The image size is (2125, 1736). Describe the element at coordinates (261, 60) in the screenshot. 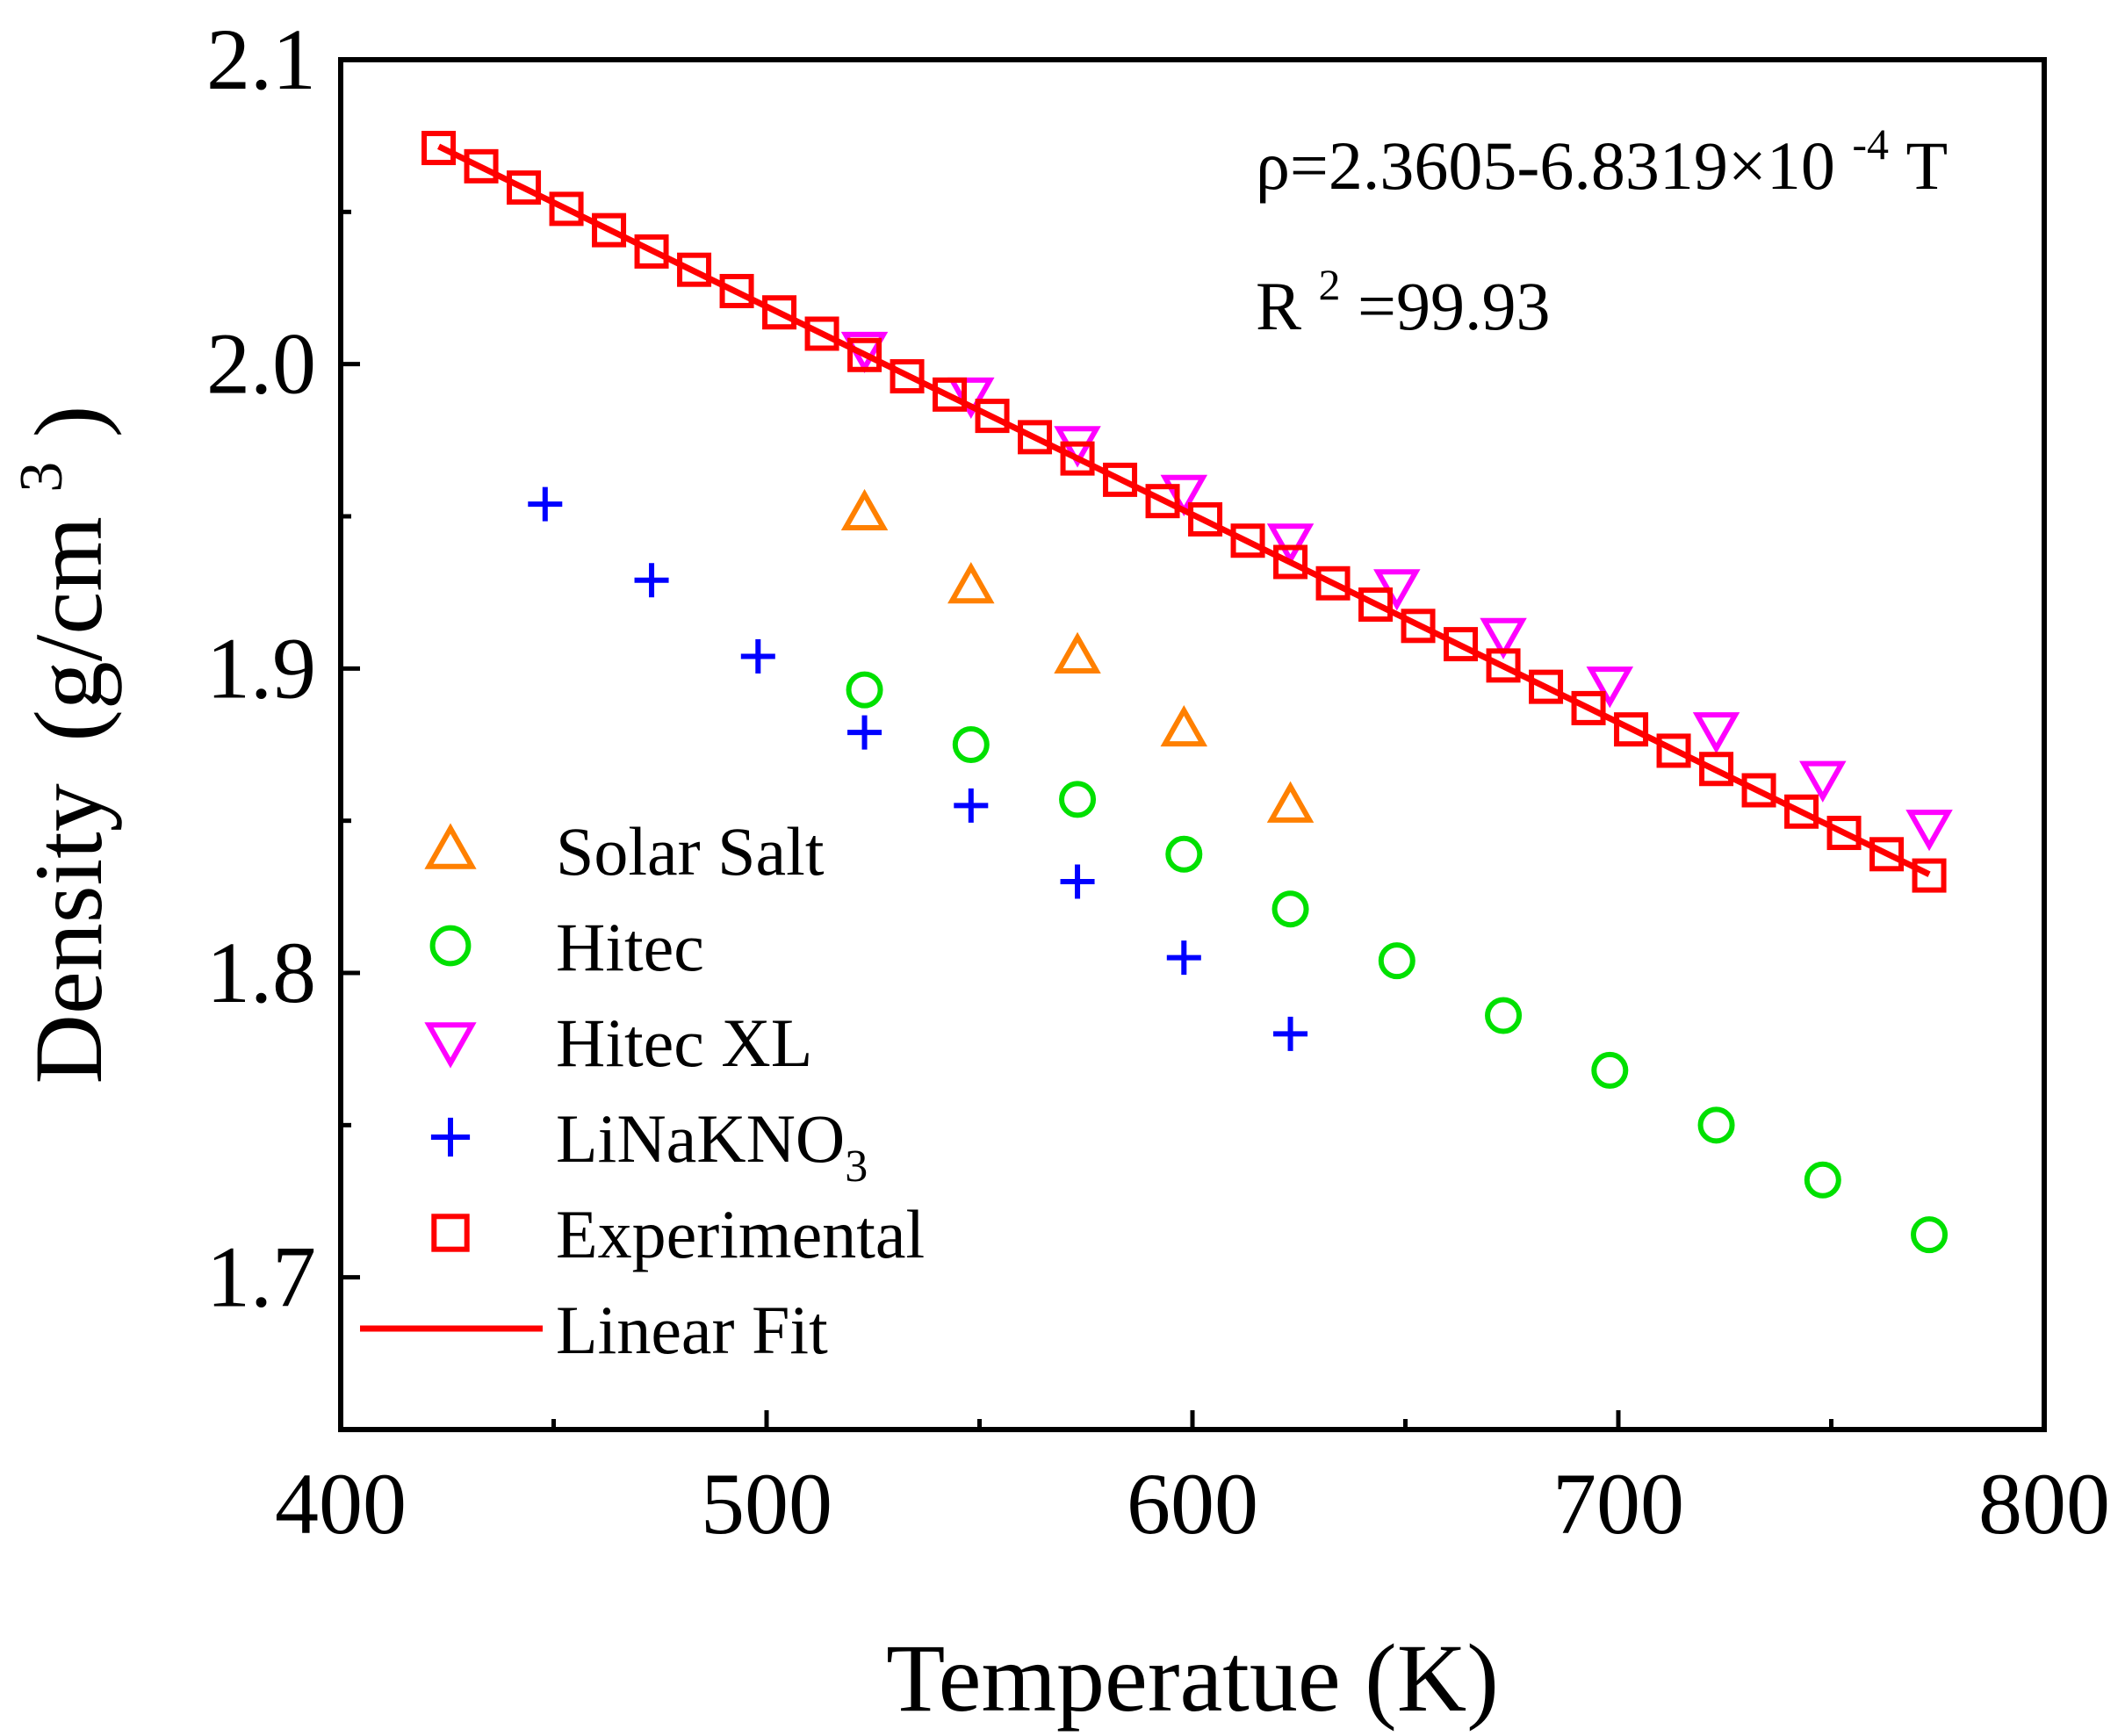

I see `y-tick-label: 2.1` at that location.